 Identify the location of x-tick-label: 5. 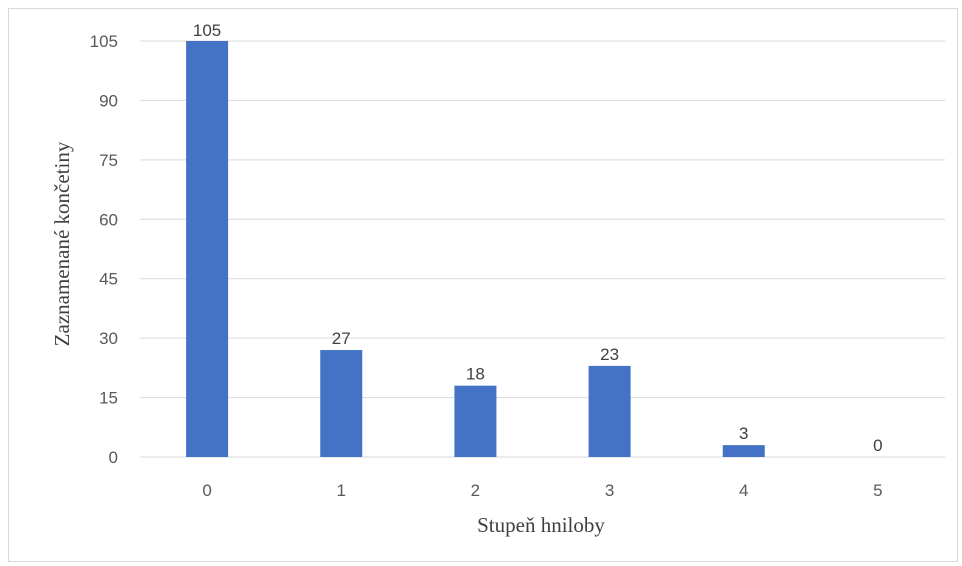
(877, 490).